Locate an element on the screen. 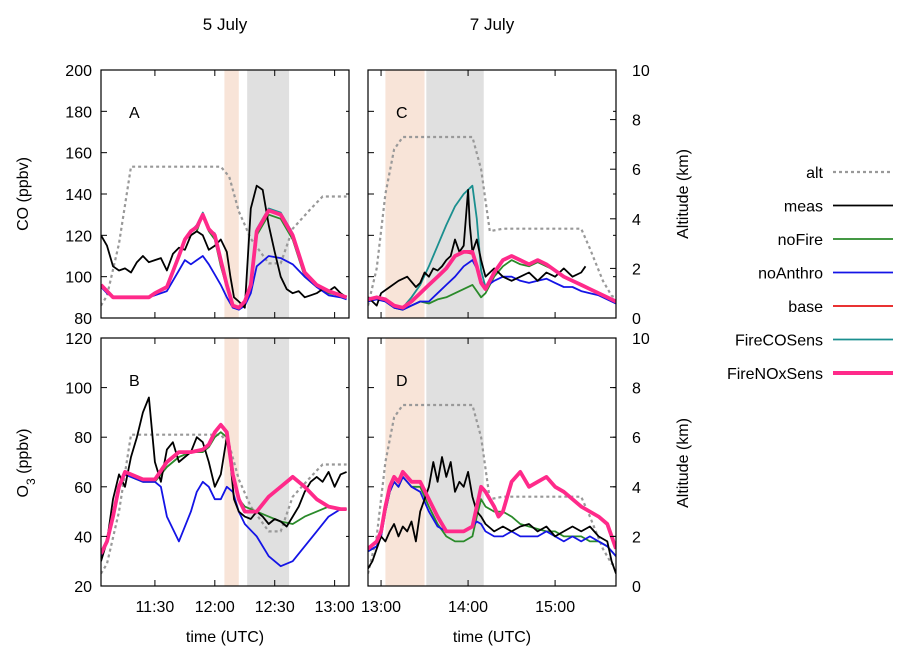  series-line-meas-a is located at coordinates (224, 246).